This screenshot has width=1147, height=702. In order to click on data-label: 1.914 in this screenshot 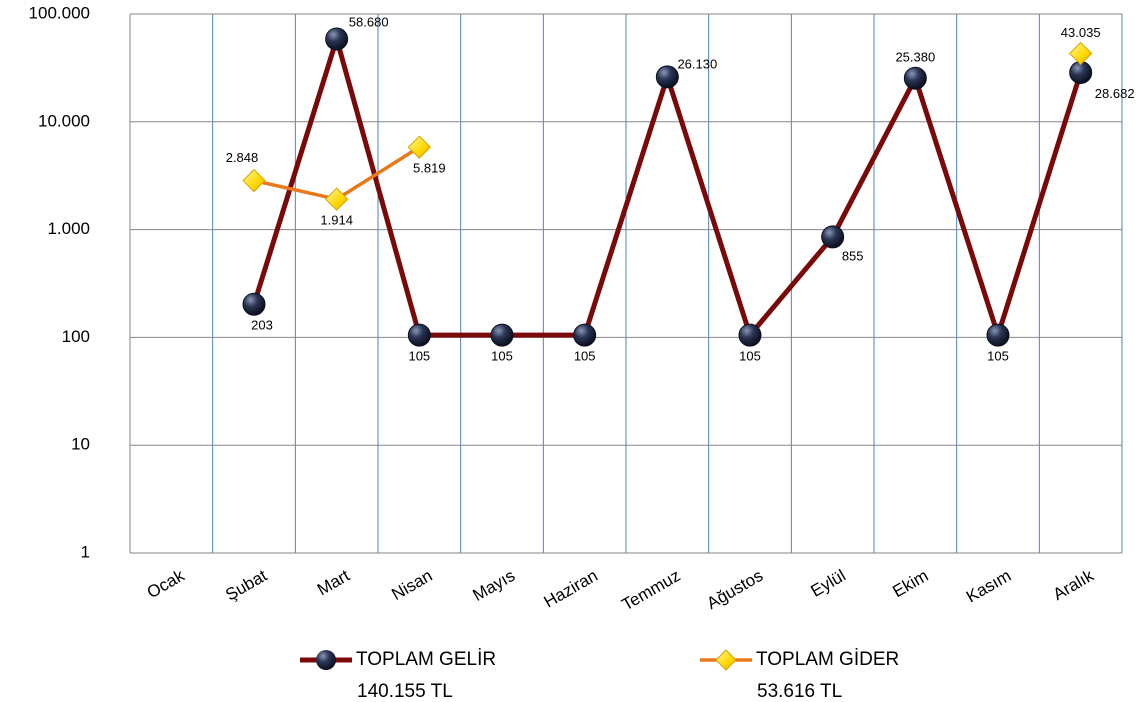, I will do `click(336, 220)`.